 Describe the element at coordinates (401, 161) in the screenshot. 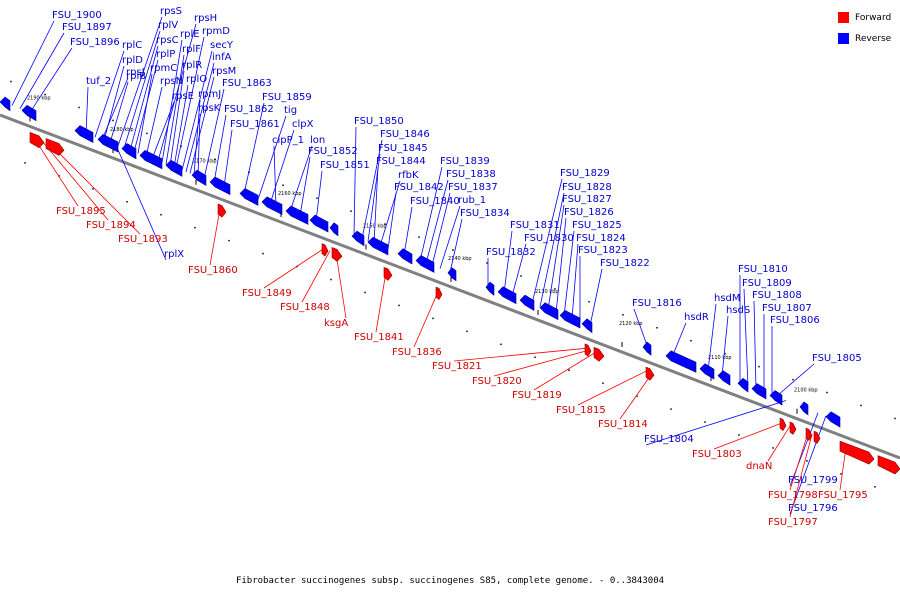

I see `gene-label: FSU_1844` at that location.